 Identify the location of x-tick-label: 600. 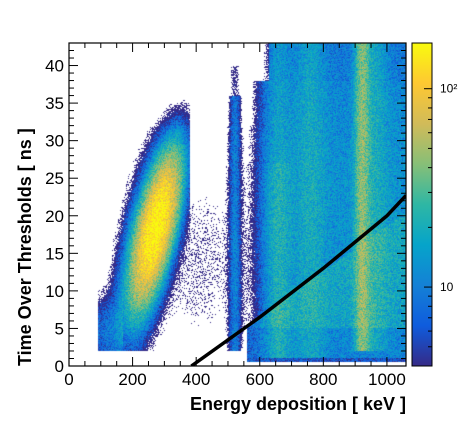
(260, 379).